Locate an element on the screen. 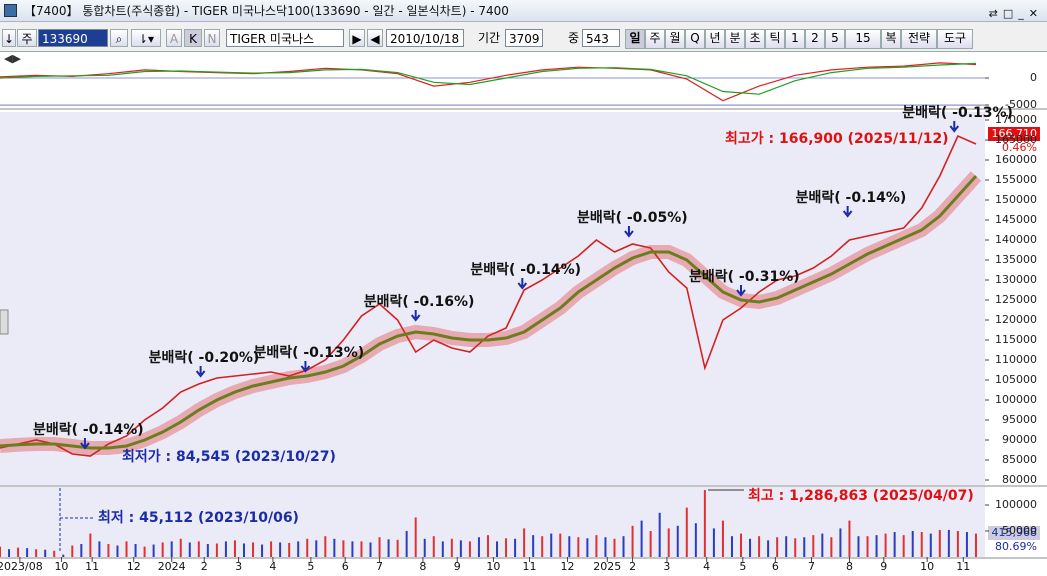  last-volume-box is located at coordinates (1014, 533).